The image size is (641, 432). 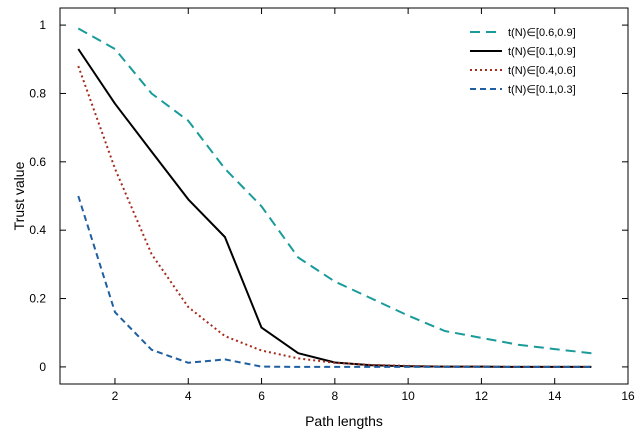 What do you see at coordinates (37, 230) in the screenshot?
I see `y-tick-label: 0.4` at bounding box center [37, 230].